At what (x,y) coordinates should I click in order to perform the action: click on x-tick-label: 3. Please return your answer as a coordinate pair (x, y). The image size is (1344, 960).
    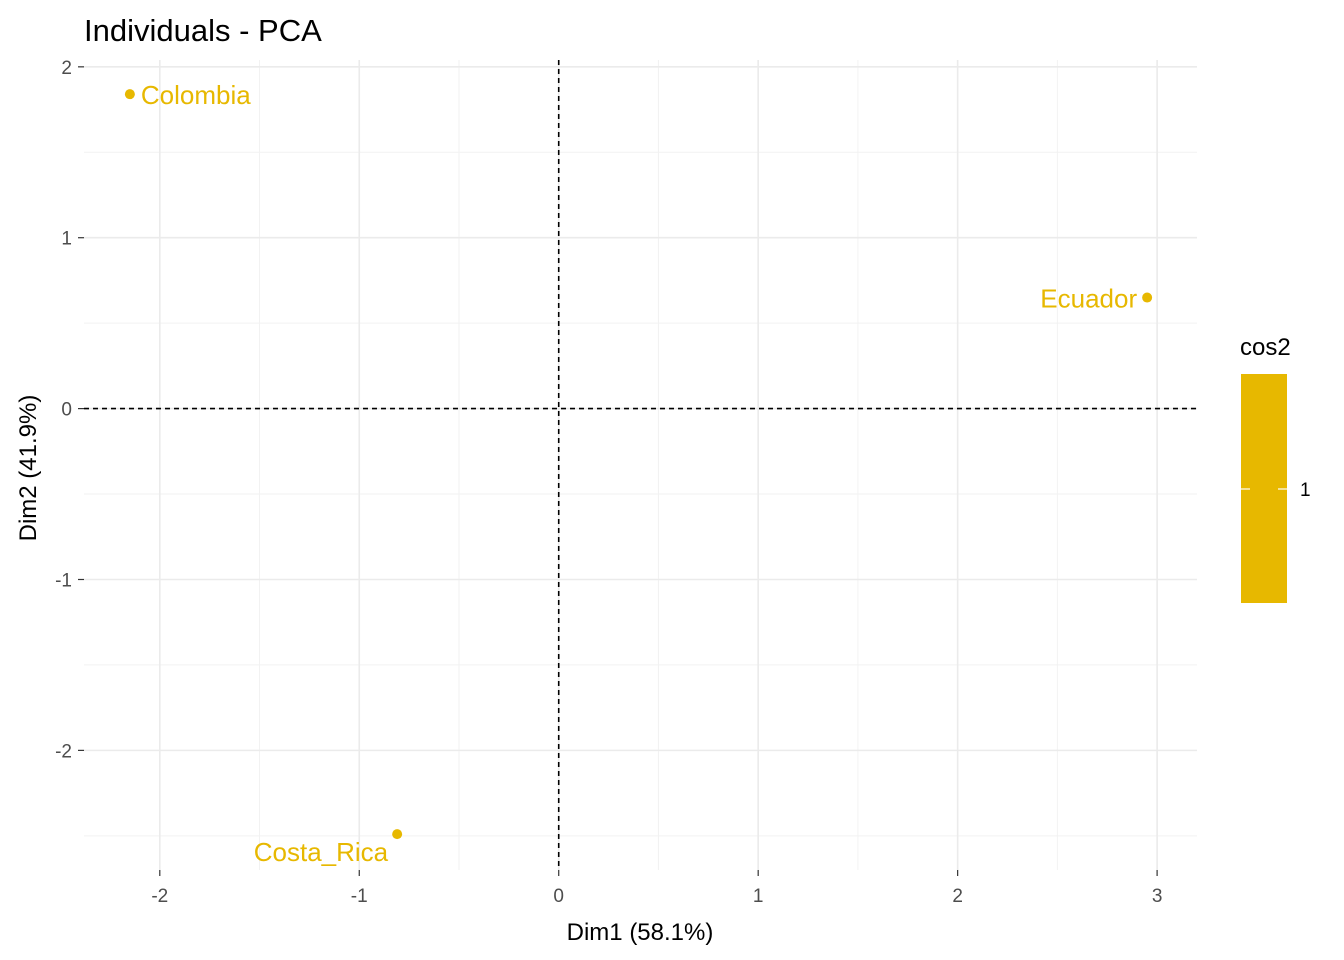
    Looking at the image, I should click on (1157, 896).